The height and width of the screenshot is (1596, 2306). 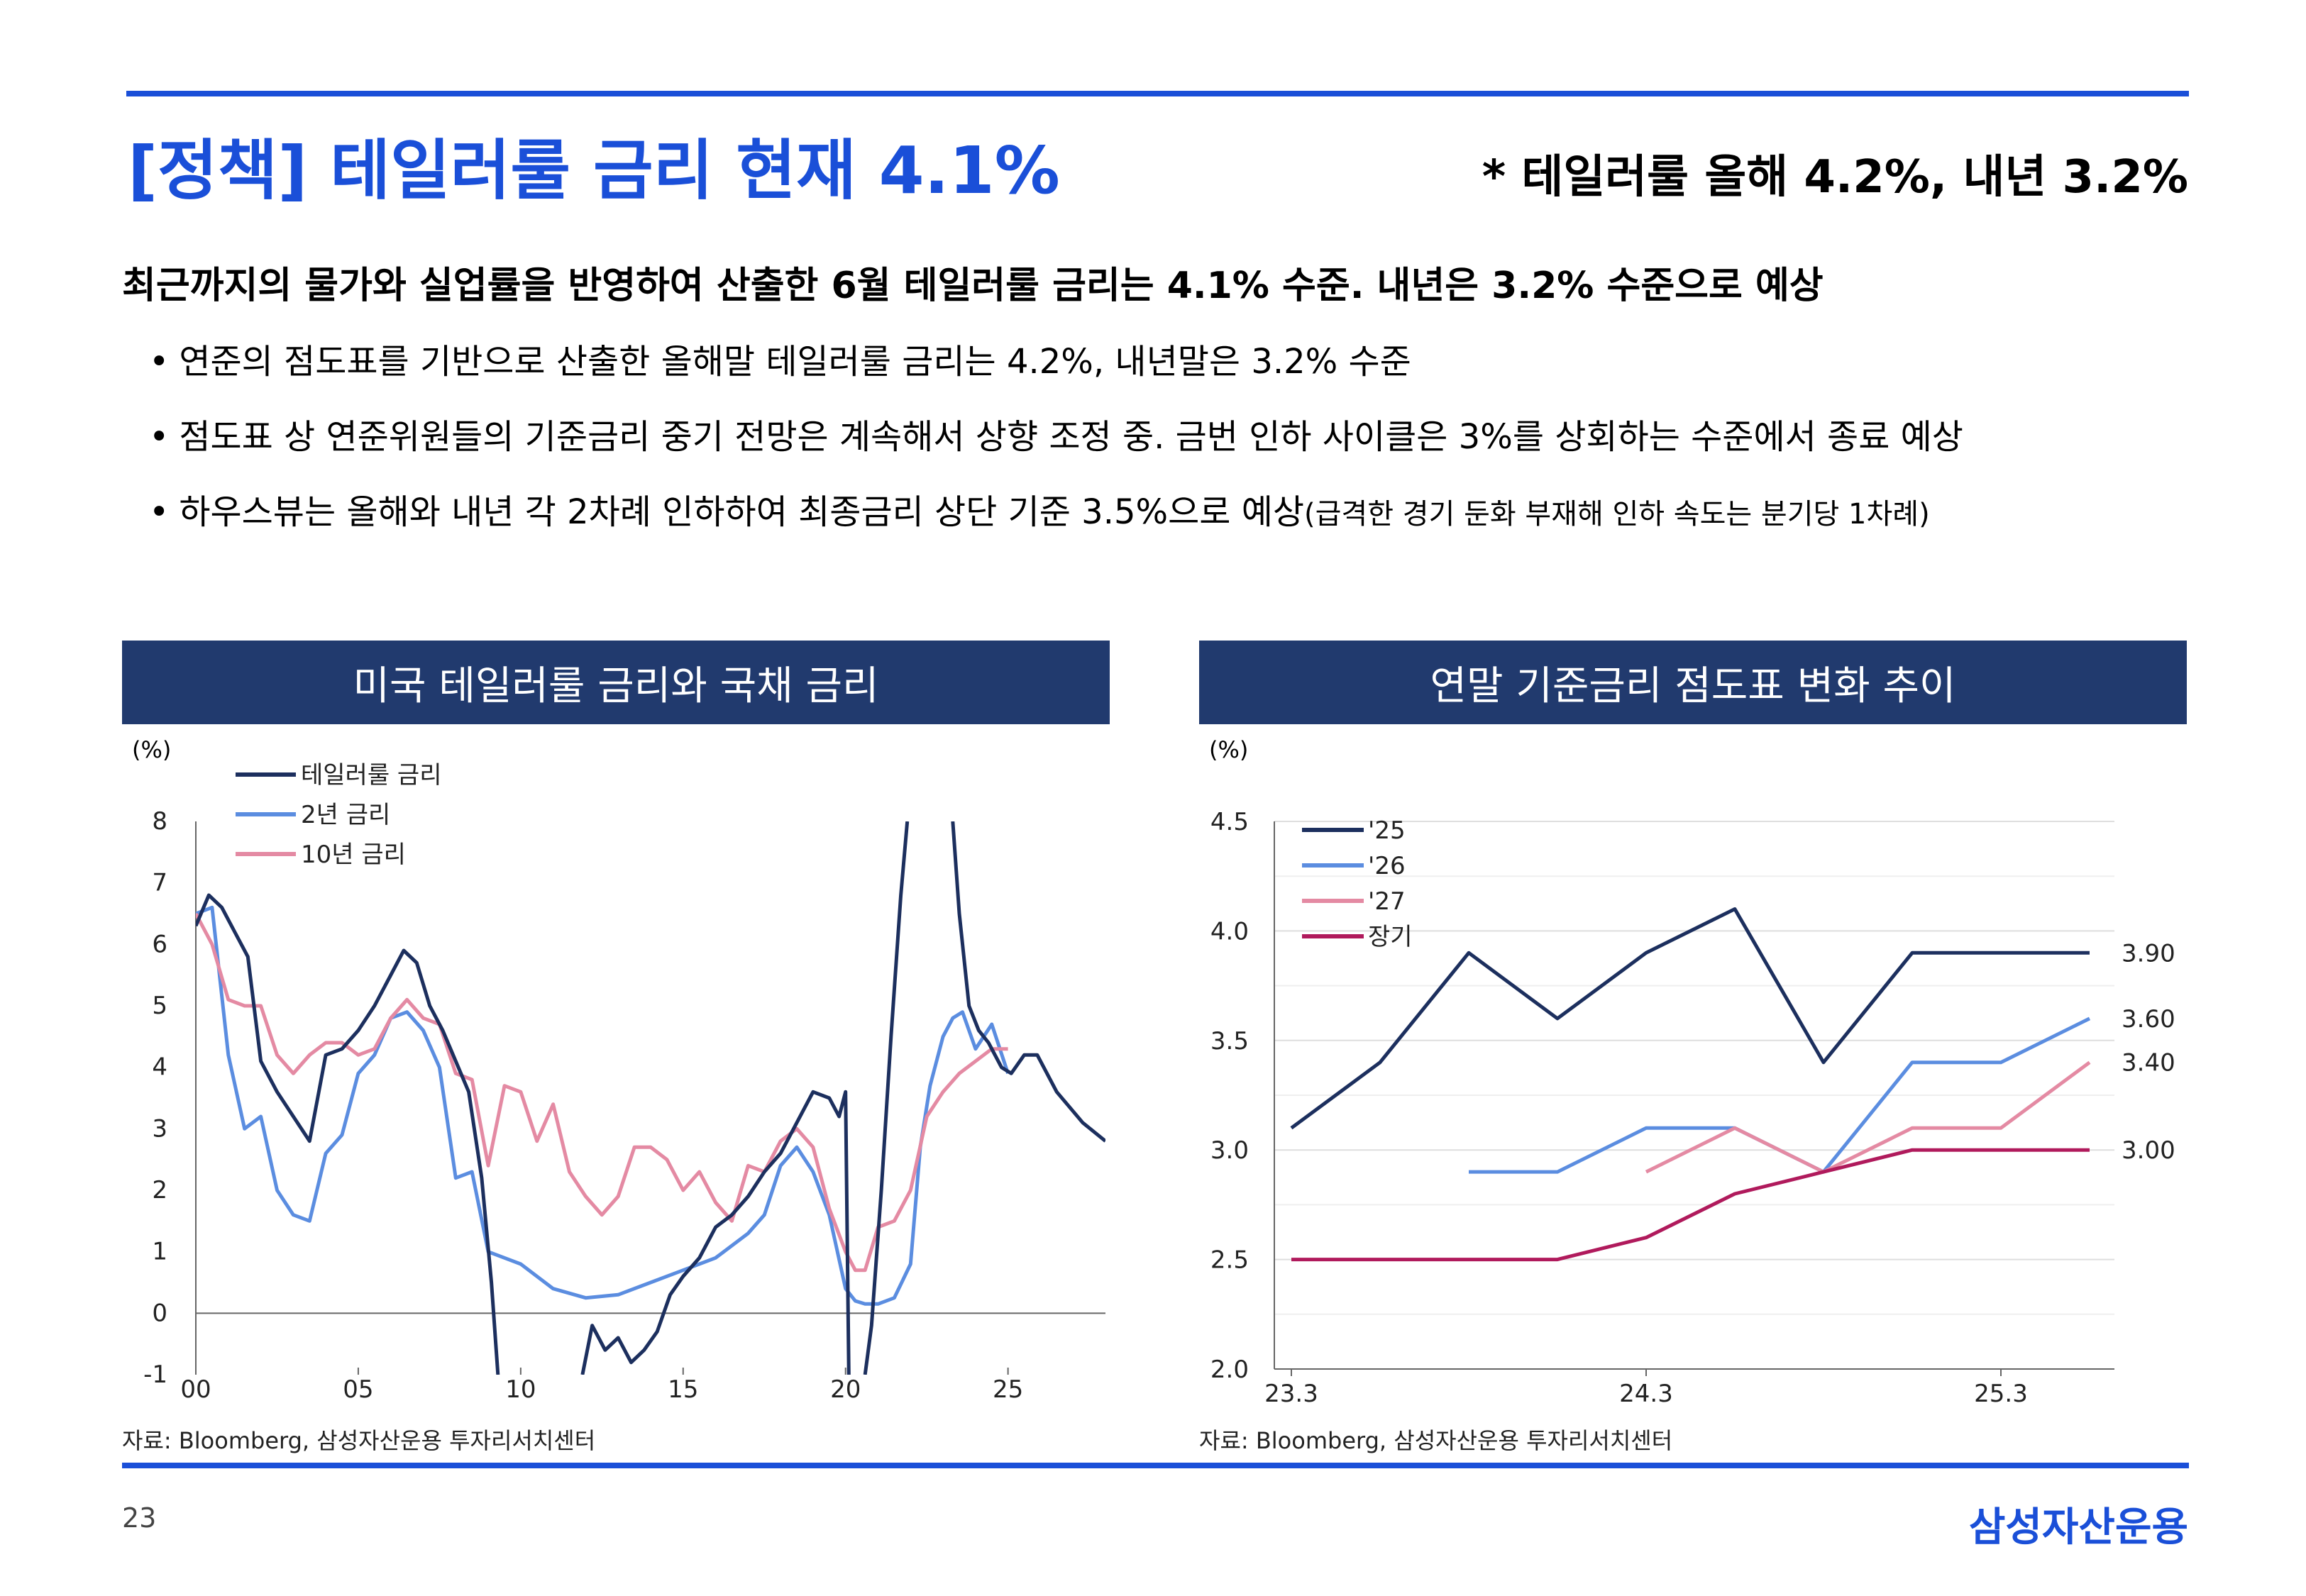 What do you see at coordinates (159, 1067) in the screenshot?
I see `y-tick-label: 4` at bounding box center [159, 1067].